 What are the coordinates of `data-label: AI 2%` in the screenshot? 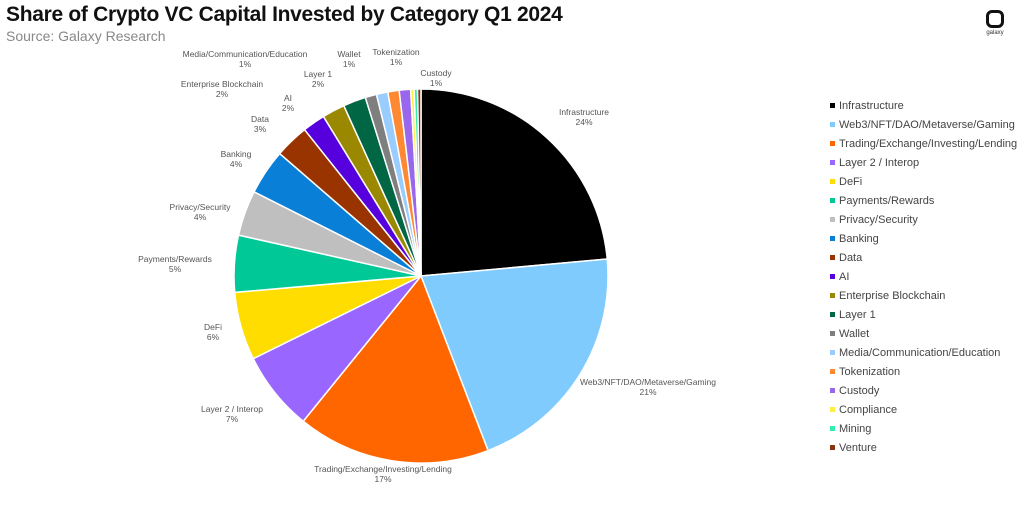 It's located at (288, 103).